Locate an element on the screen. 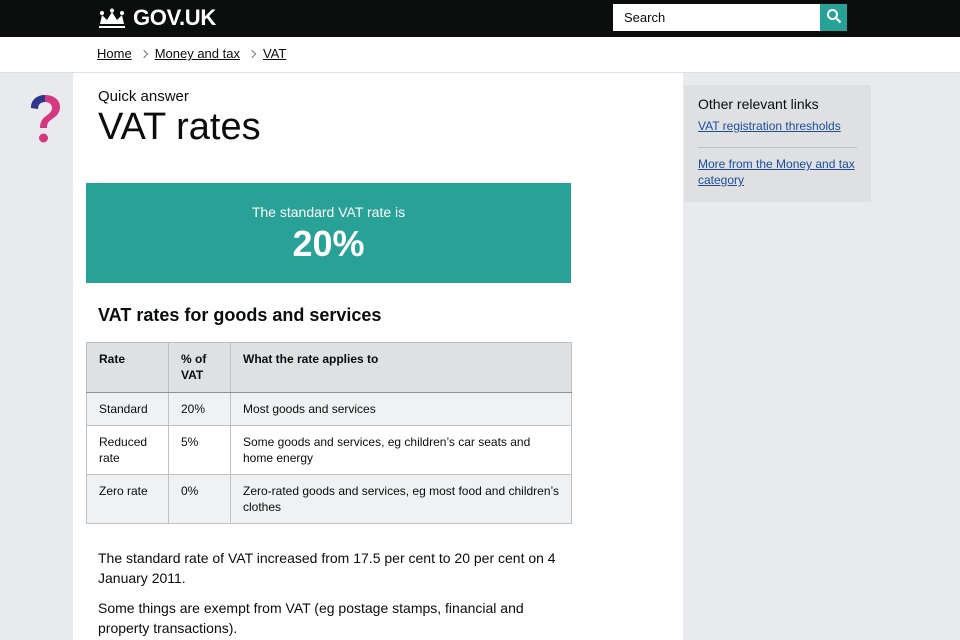 The image size is (960, 640). answer-value: 20% is located at coordinates (328, 243).